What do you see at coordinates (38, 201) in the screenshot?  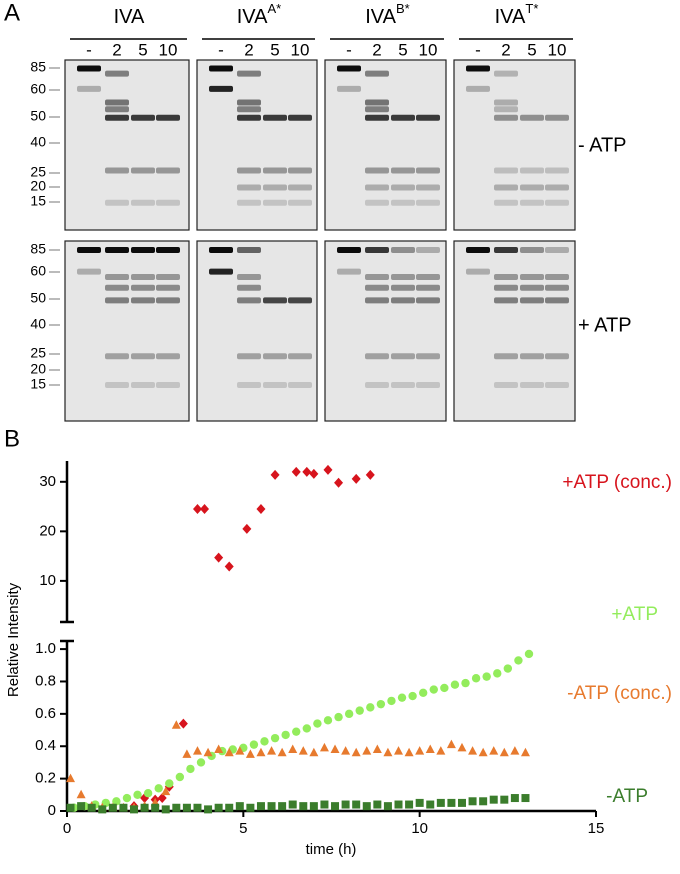 I see `marker-label: 15` at bounding box center [38, 201].